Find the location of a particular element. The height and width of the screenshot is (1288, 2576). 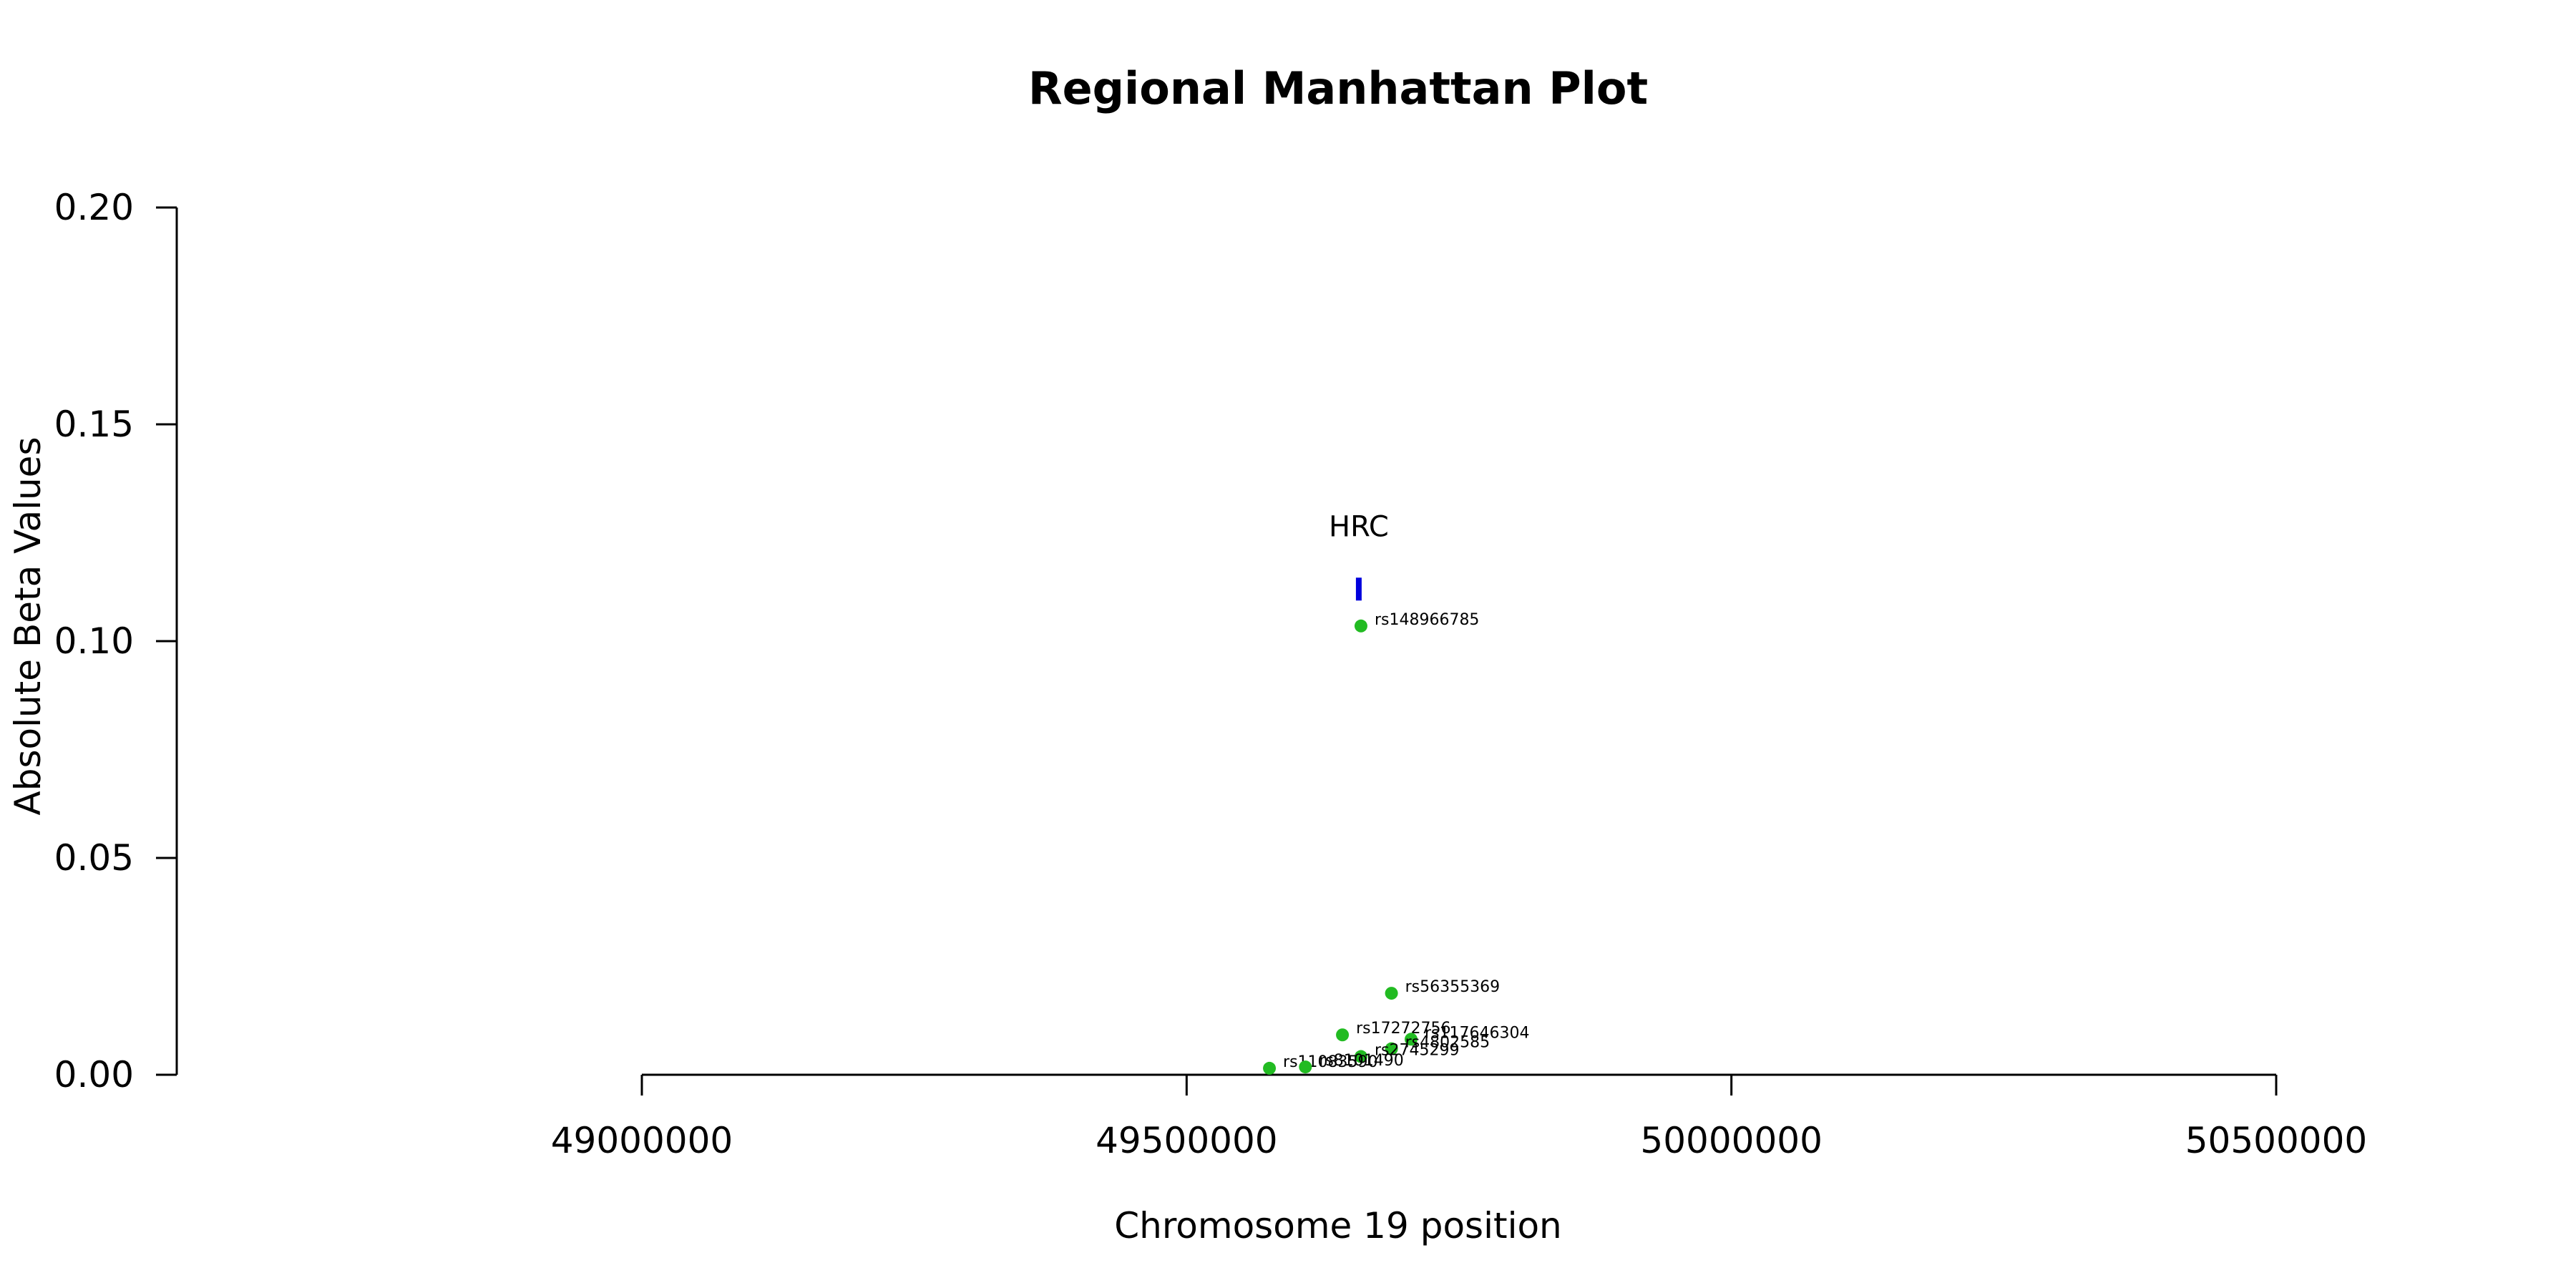

snp-label: rs56355369 is located at coordinates (1452, 987).